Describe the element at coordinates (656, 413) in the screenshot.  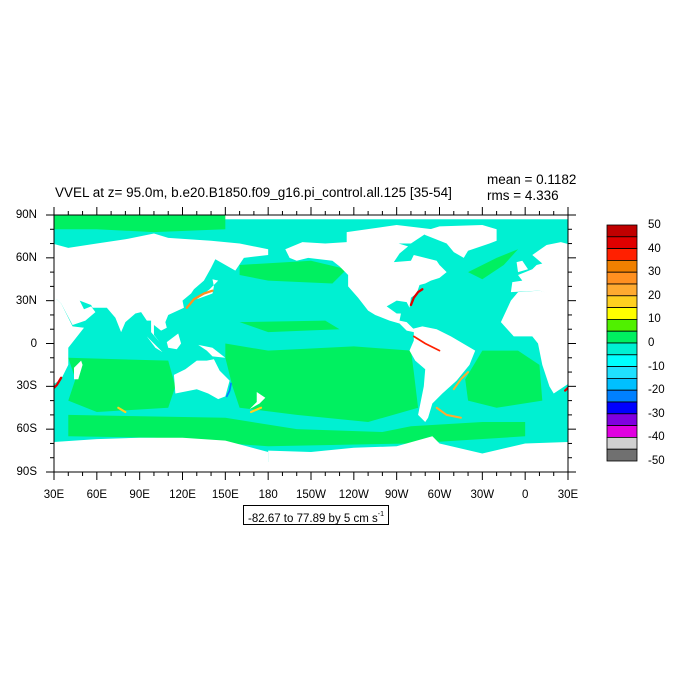
I see `colorbar-label: -30` at that location.